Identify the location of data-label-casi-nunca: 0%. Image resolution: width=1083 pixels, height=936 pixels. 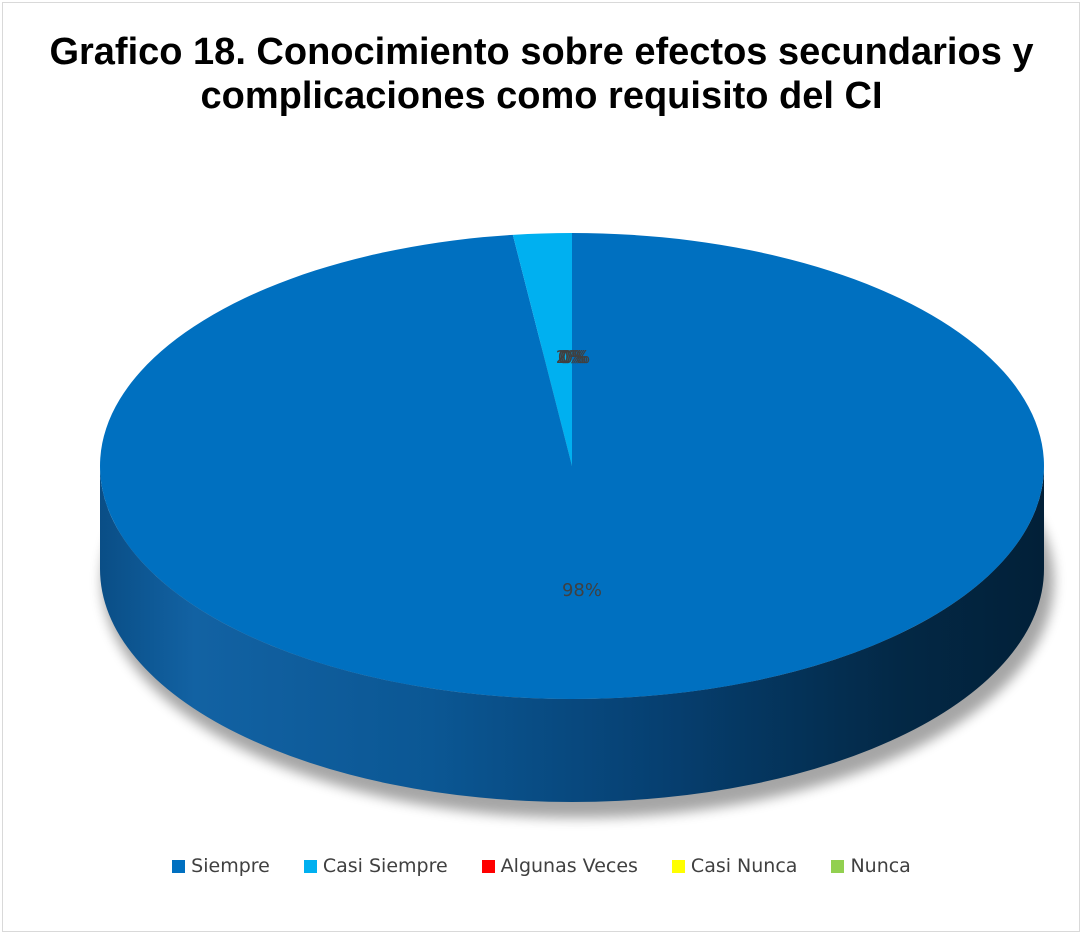
(574, 357).